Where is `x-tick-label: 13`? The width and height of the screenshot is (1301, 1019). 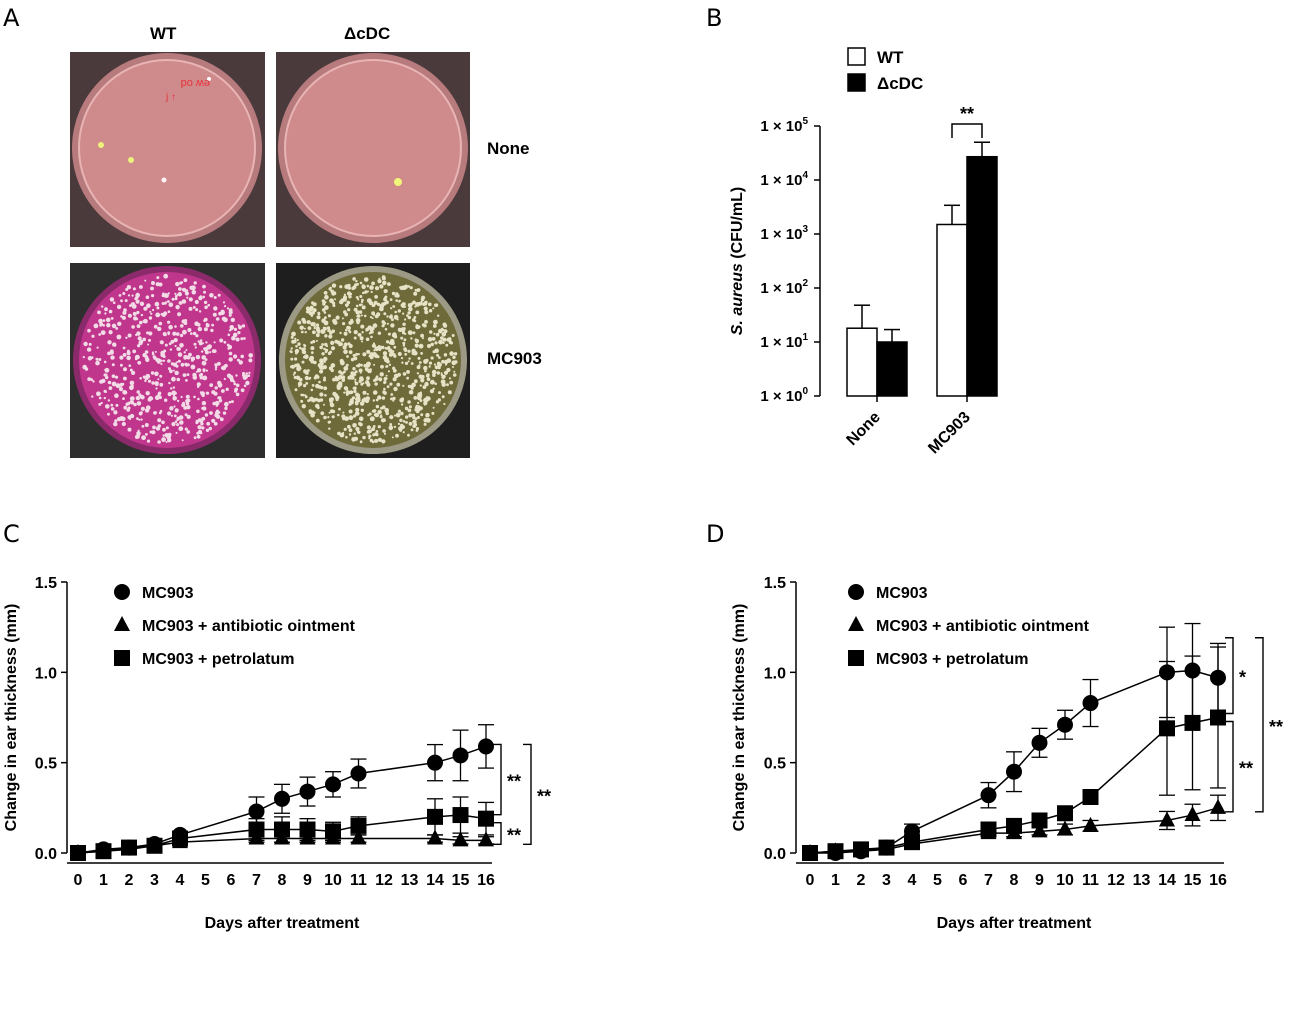 x-tick-label: 13 is located at coordinates (1142, 880).